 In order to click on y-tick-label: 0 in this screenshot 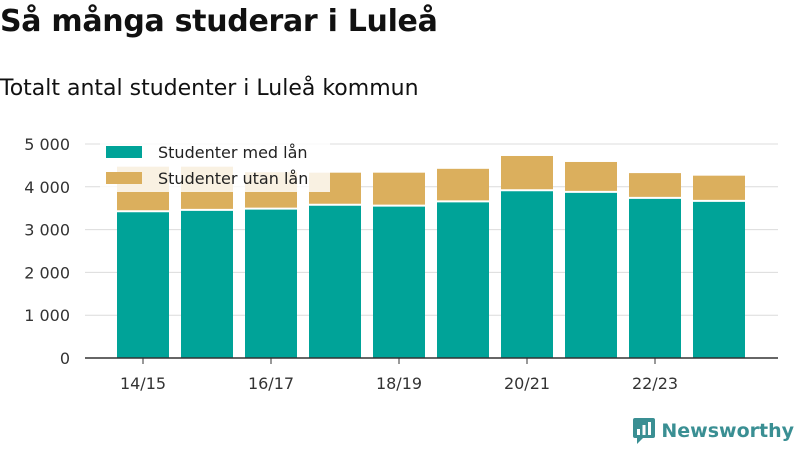, I will do `click(65, 358)`.